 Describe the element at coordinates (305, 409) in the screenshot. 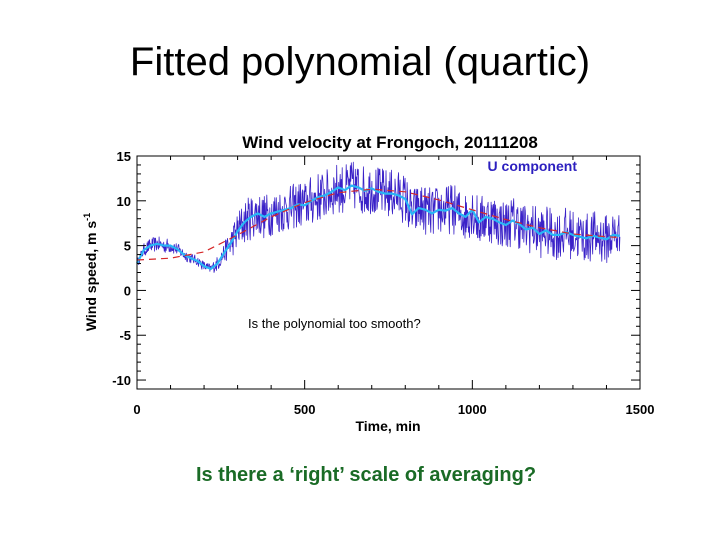

I see `x-tick-label: 500` at that location.